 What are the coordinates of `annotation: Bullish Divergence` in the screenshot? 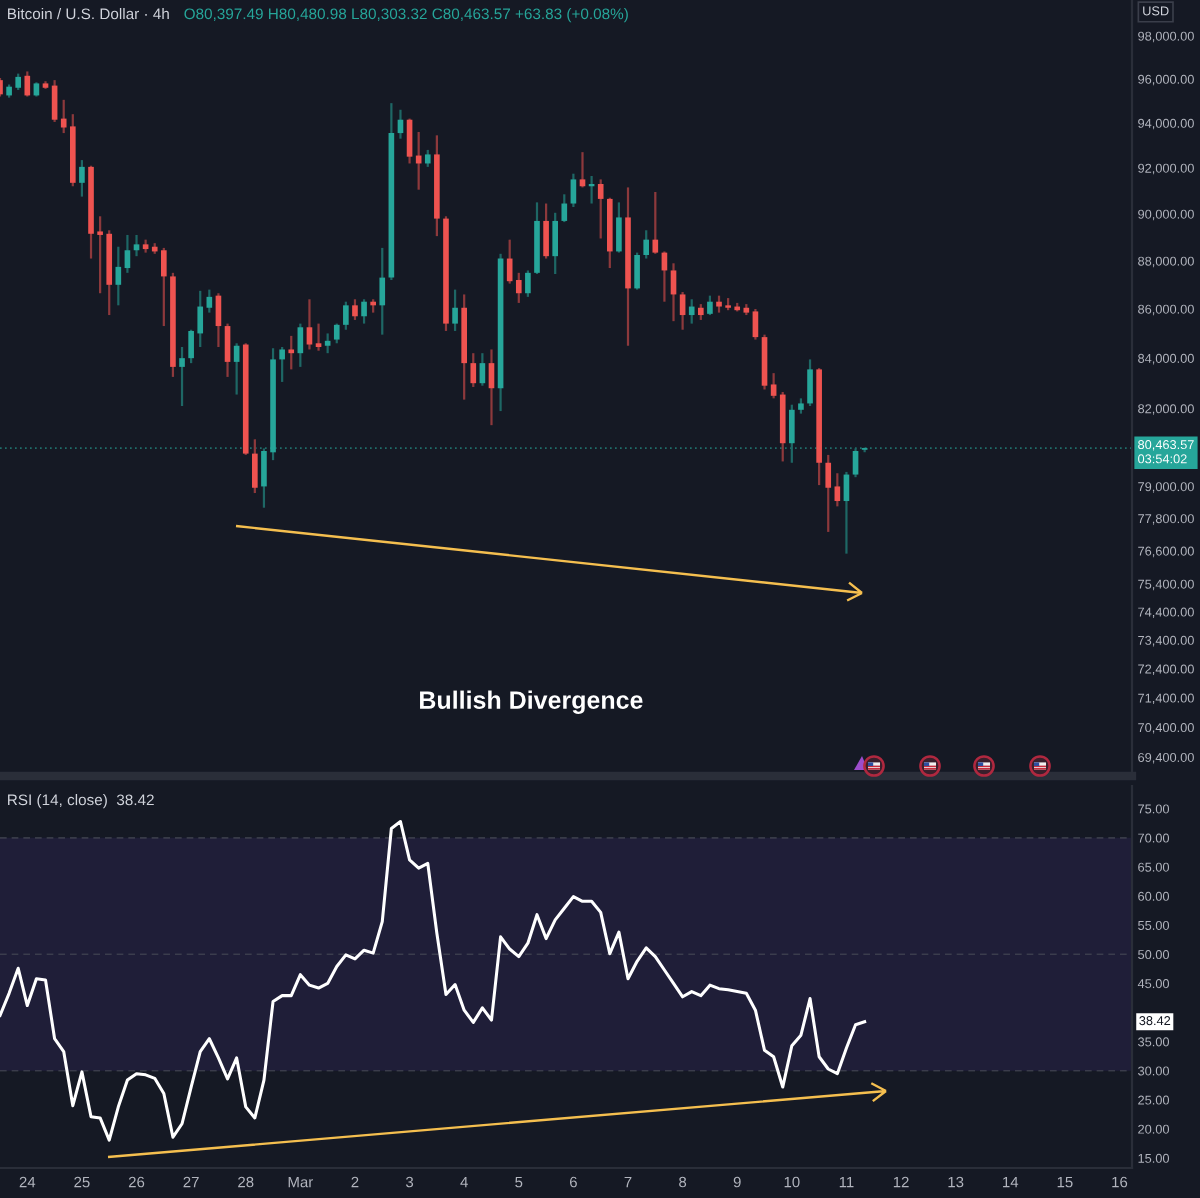 It's located at (531, 702).